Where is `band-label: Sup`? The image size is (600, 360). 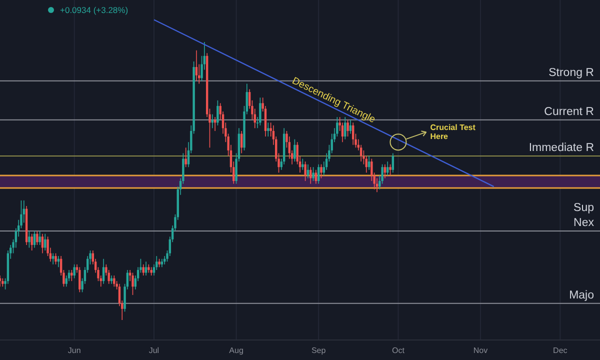
band-label: Sup is located at coordinates (584, 208).